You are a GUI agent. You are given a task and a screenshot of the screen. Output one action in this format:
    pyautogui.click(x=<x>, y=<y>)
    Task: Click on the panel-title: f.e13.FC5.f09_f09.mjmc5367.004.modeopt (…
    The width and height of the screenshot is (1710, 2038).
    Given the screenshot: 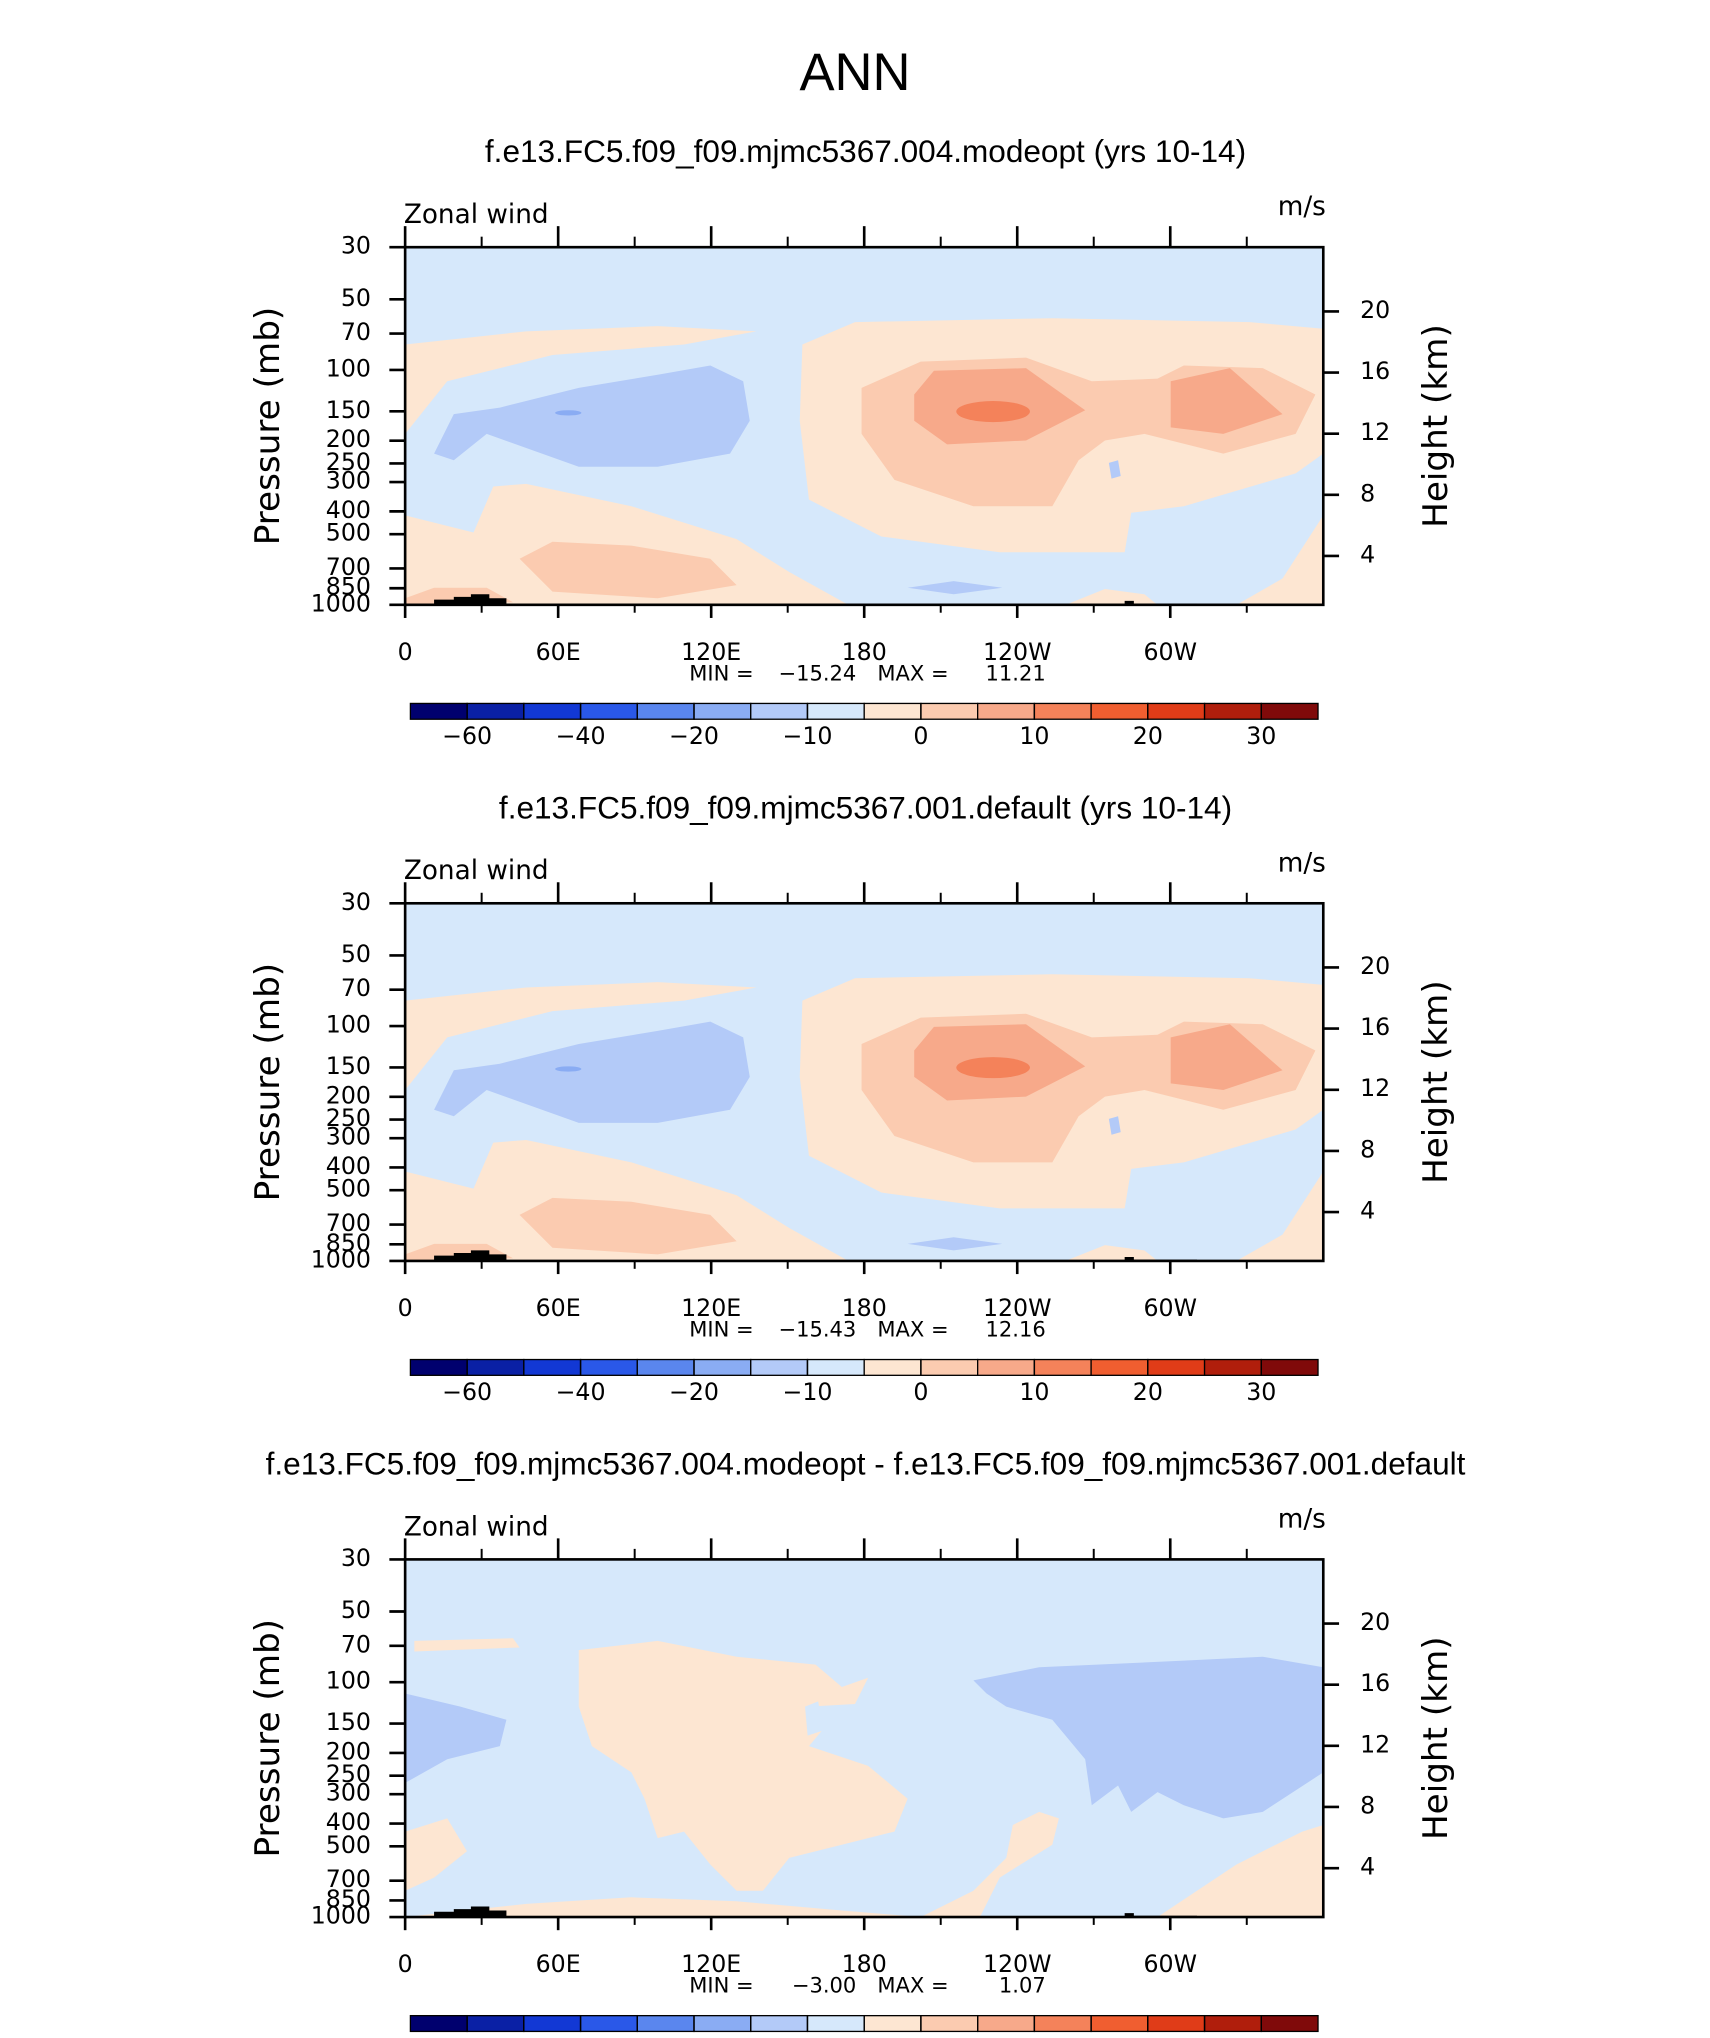 What is the action you would take?
    pyautogui.click(x=865, y=151)
    